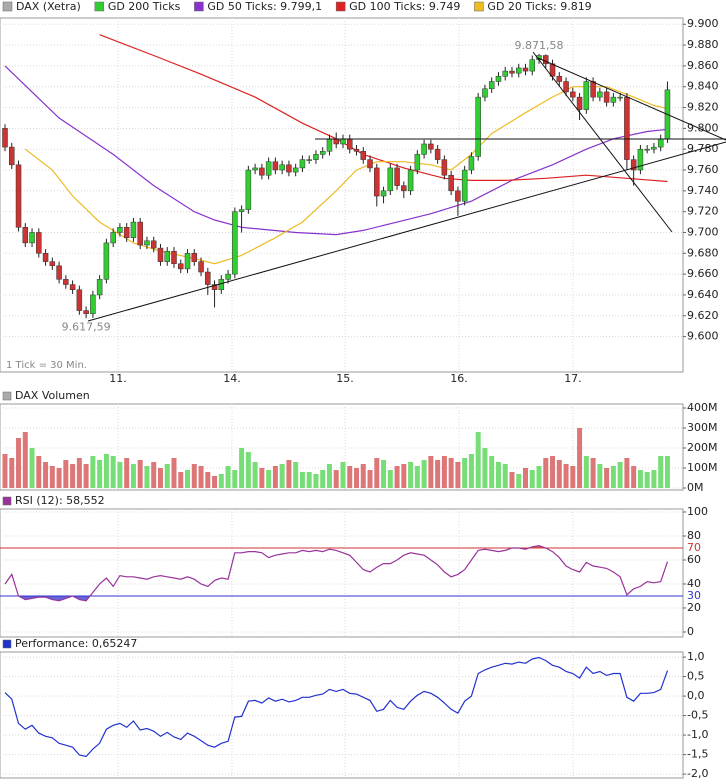 This screenshot has width=726, height=784. What do you see at coordinates (573, 378) in the screenshot?
I see `x-tick-label: 17.` at bounding box center [573, 378].